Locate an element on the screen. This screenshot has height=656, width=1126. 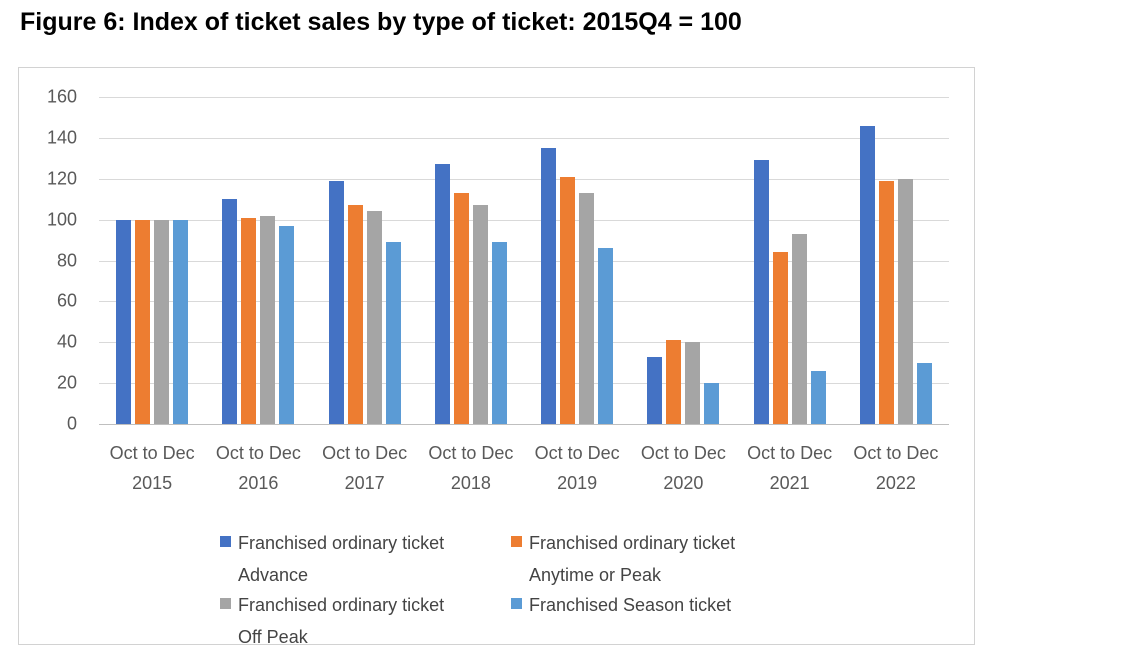
x-tick-year: 2019 is located at coordinates (577, 483).